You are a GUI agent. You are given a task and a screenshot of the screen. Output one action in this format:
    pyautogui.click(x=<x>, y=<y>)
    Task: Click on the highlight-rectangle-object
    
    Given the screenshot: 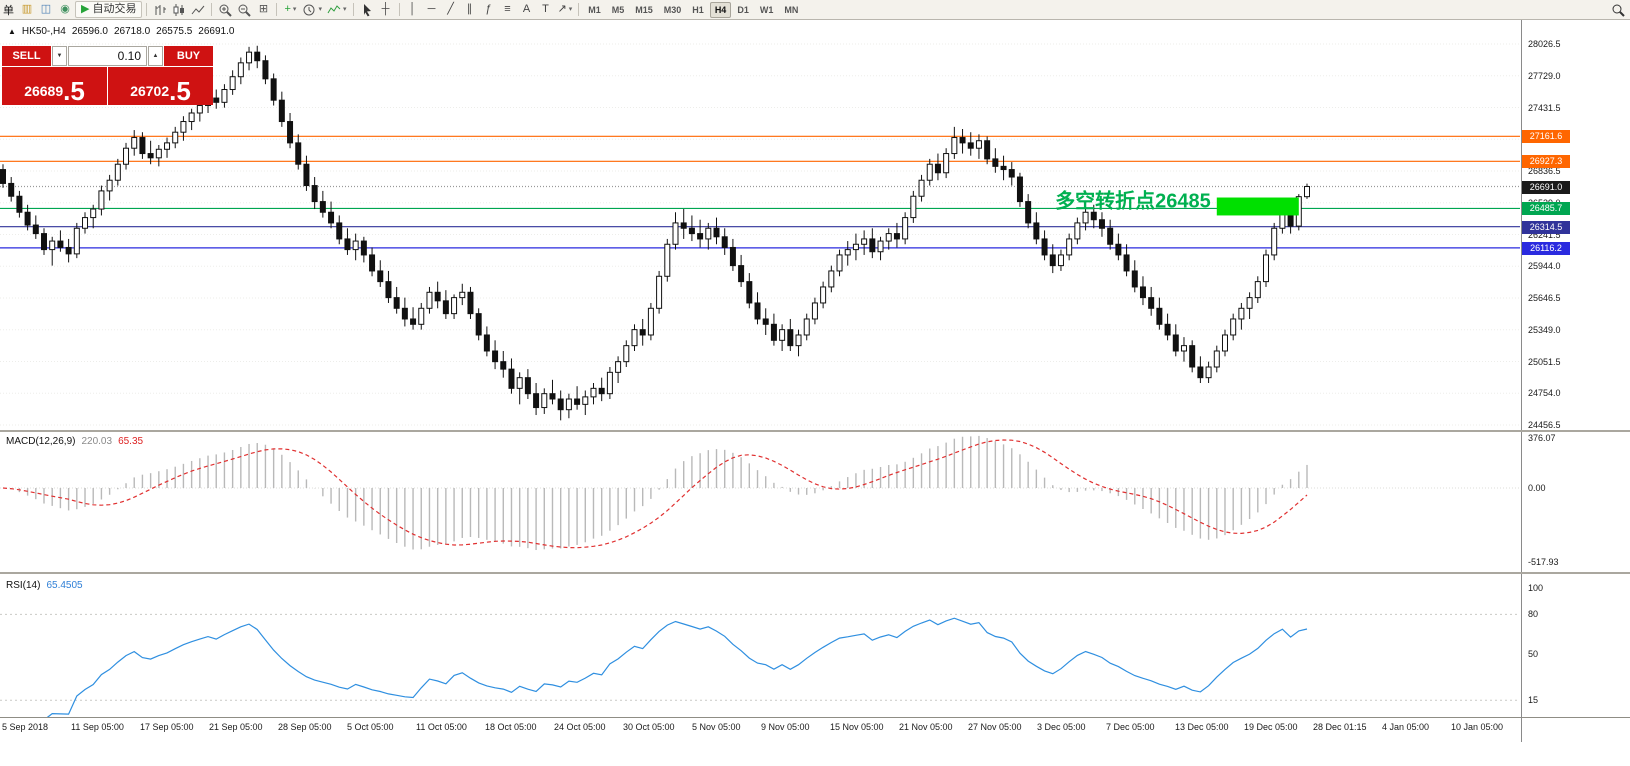 What is the action you would take?
    pyautogui.click(x=1257, y=206)
    